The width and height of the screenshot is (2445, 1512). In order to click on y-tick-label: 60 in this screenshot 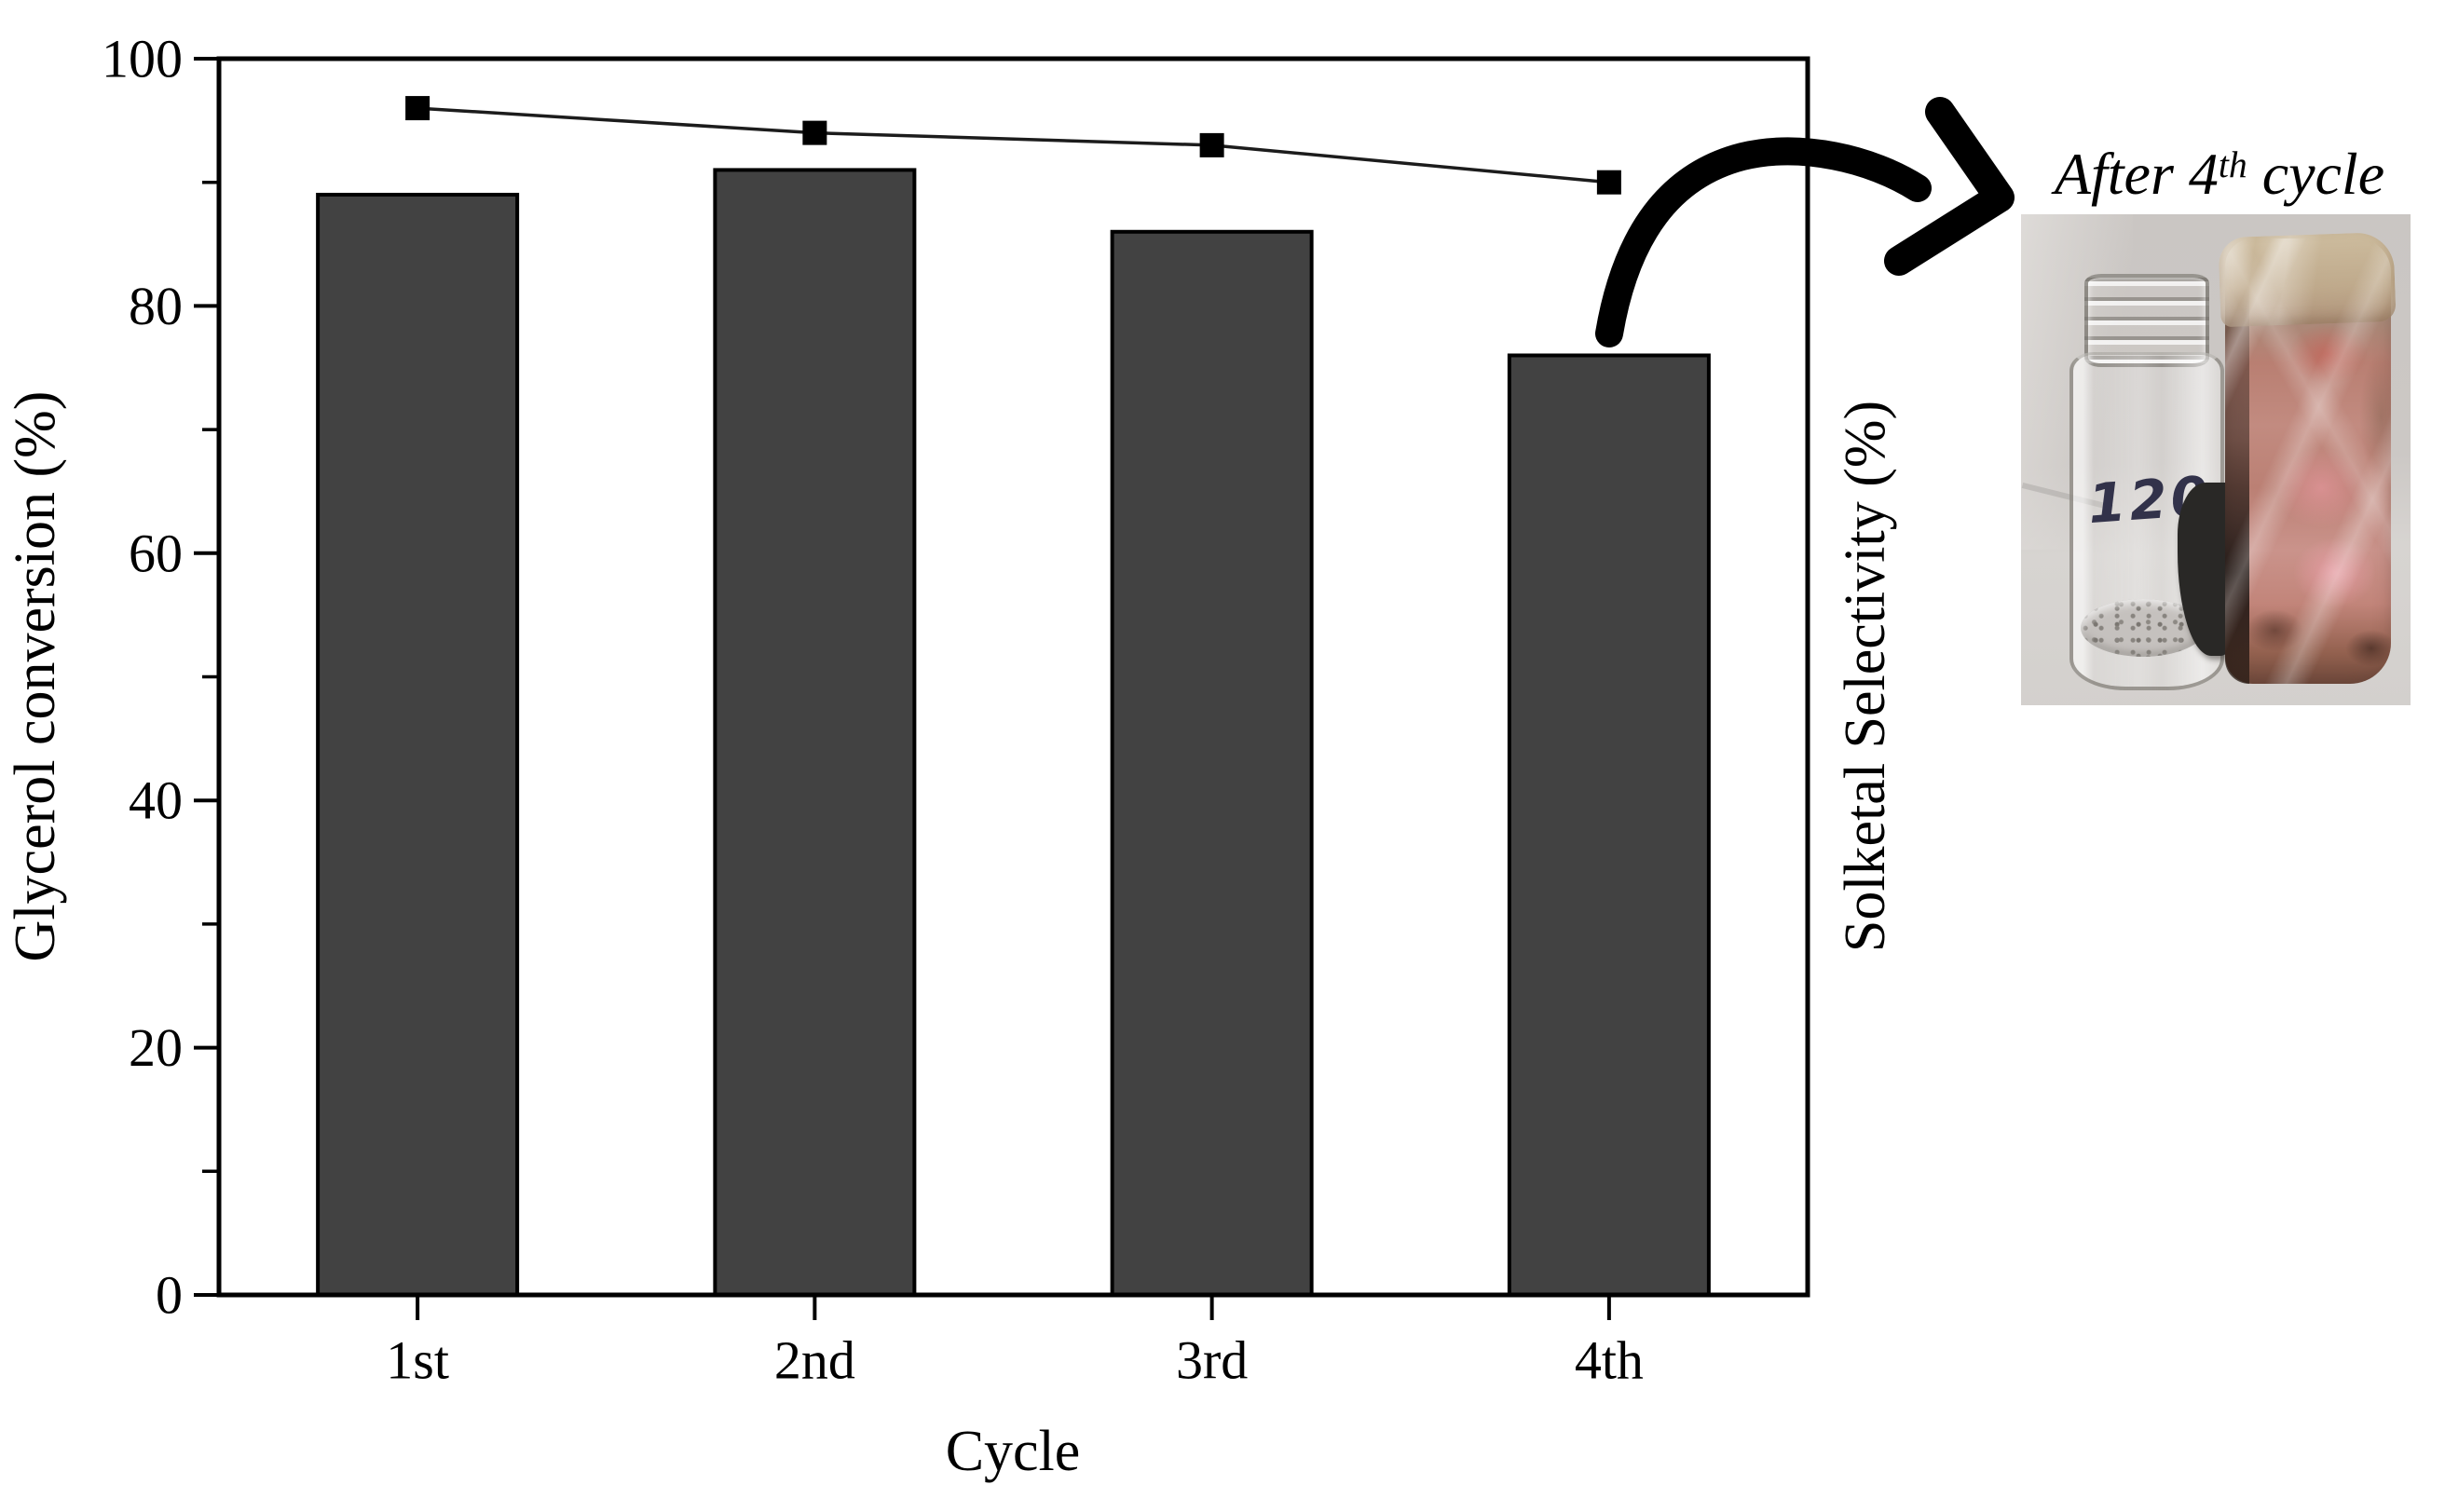, I will do `click(156, 553)`.